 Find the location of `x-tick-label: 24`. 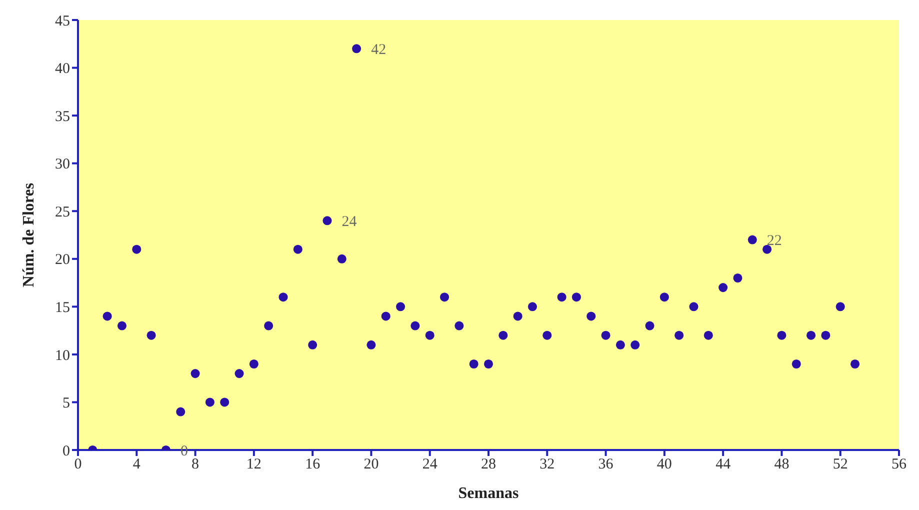

x-tick-label: 24 is located at coordinates (430, 464).